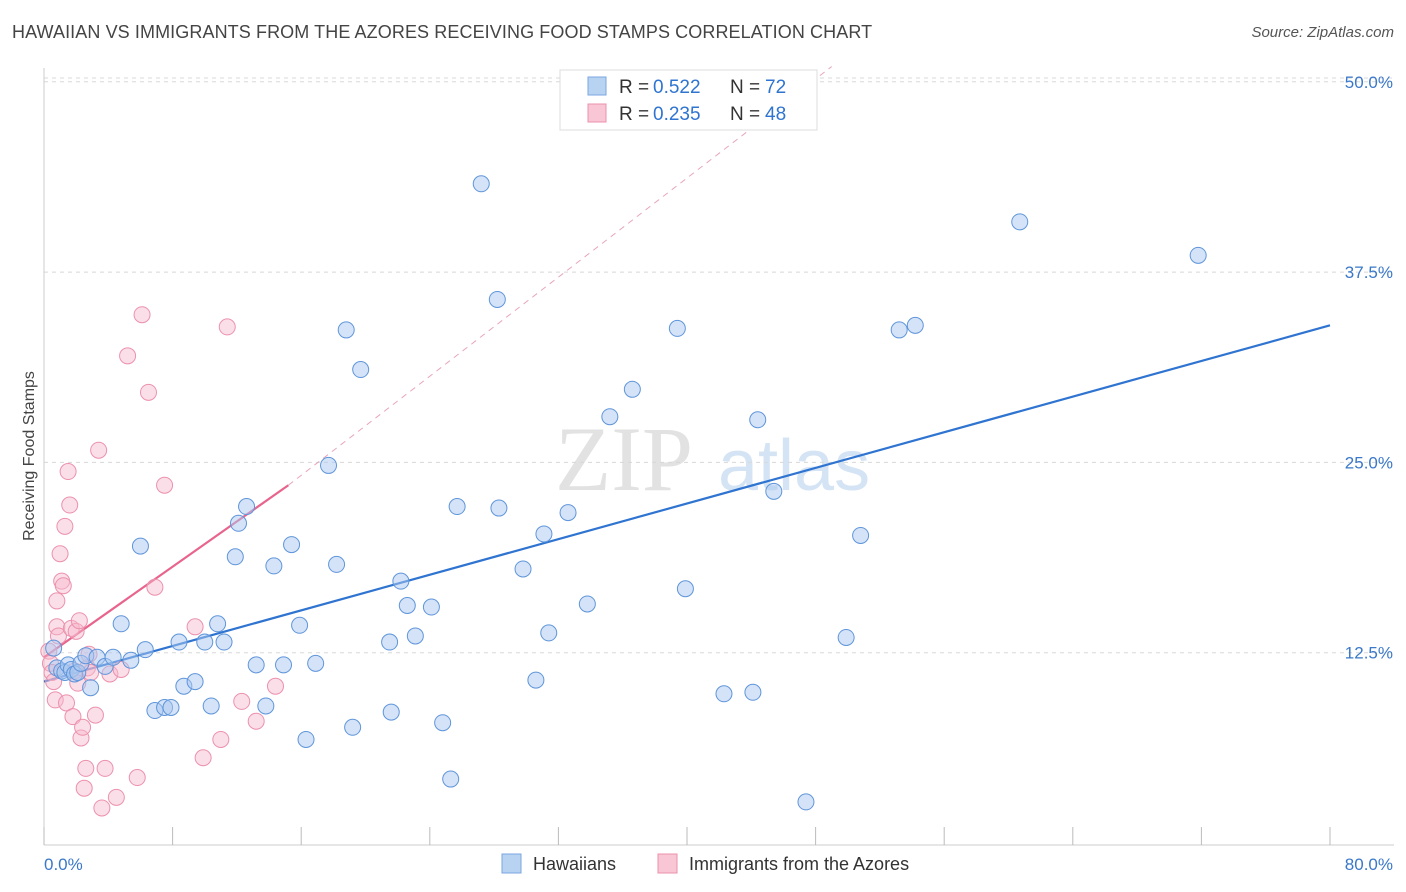 This screenshot has height=892, width=1406. Describe the element at coordinates (775, 87) in the screenshot. I see `legend-n-value-1: 72` at that location.